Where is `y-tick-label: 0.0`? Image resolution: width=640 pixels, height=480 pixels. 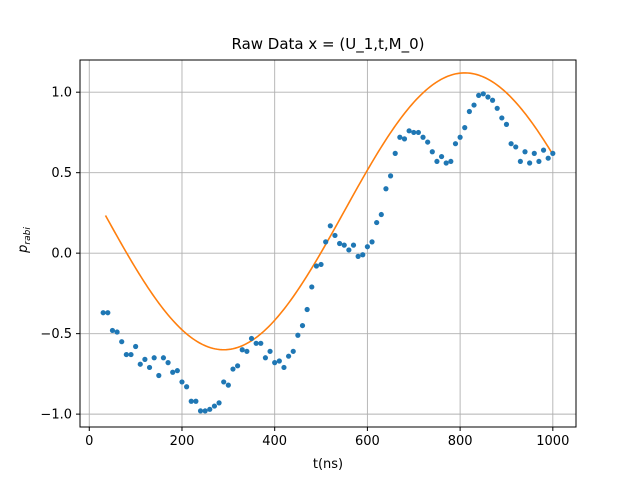 y-tick-label: 0.0 is located at coordinates (61, 254).